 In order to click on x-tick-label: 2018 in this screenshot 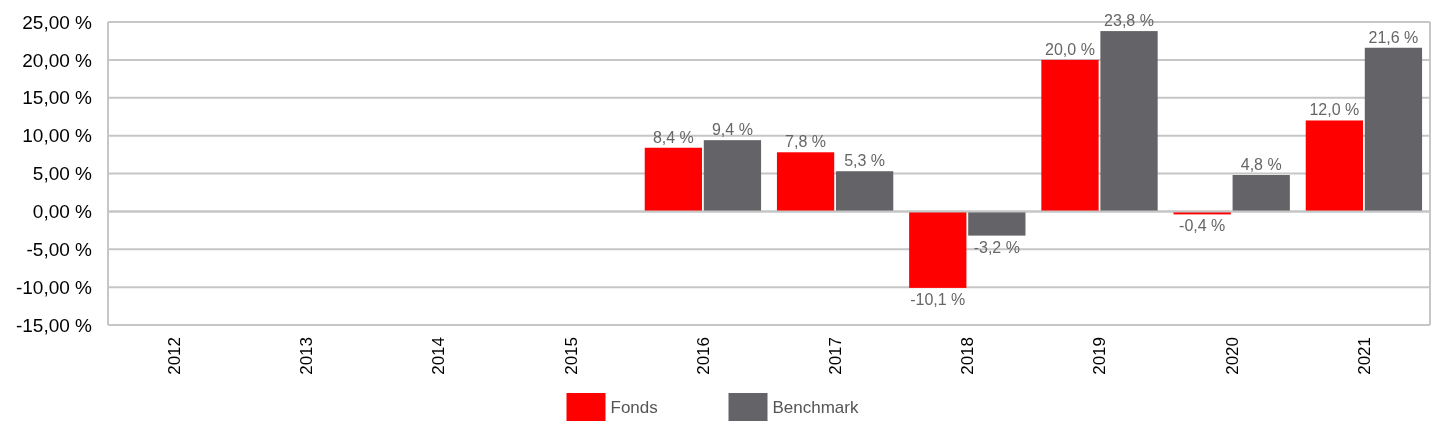, I will do `click(968, 356)`.